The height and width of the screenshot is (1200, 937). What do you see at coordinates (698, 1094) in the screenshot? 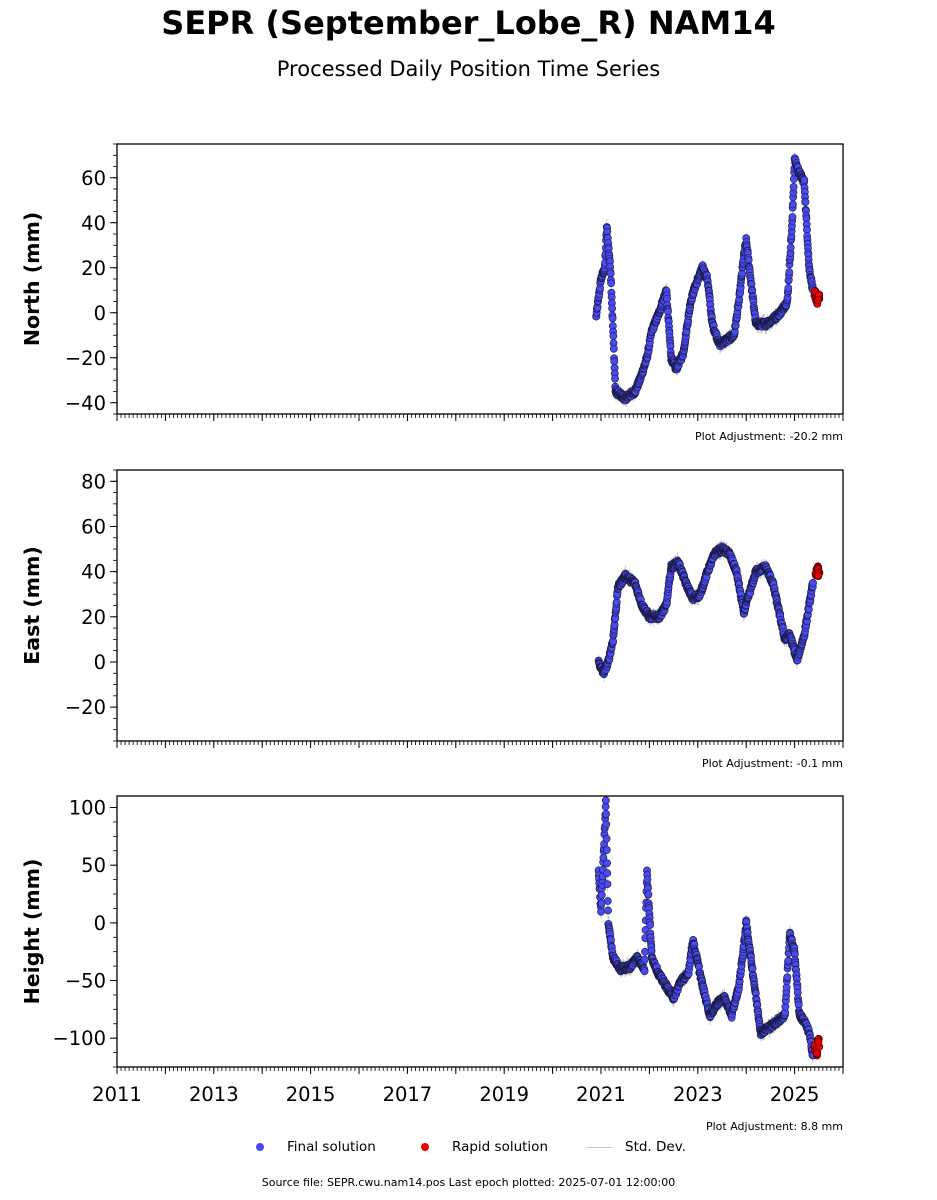
I see `x-tick-label: 2023` at bounding box center [698, 1094].